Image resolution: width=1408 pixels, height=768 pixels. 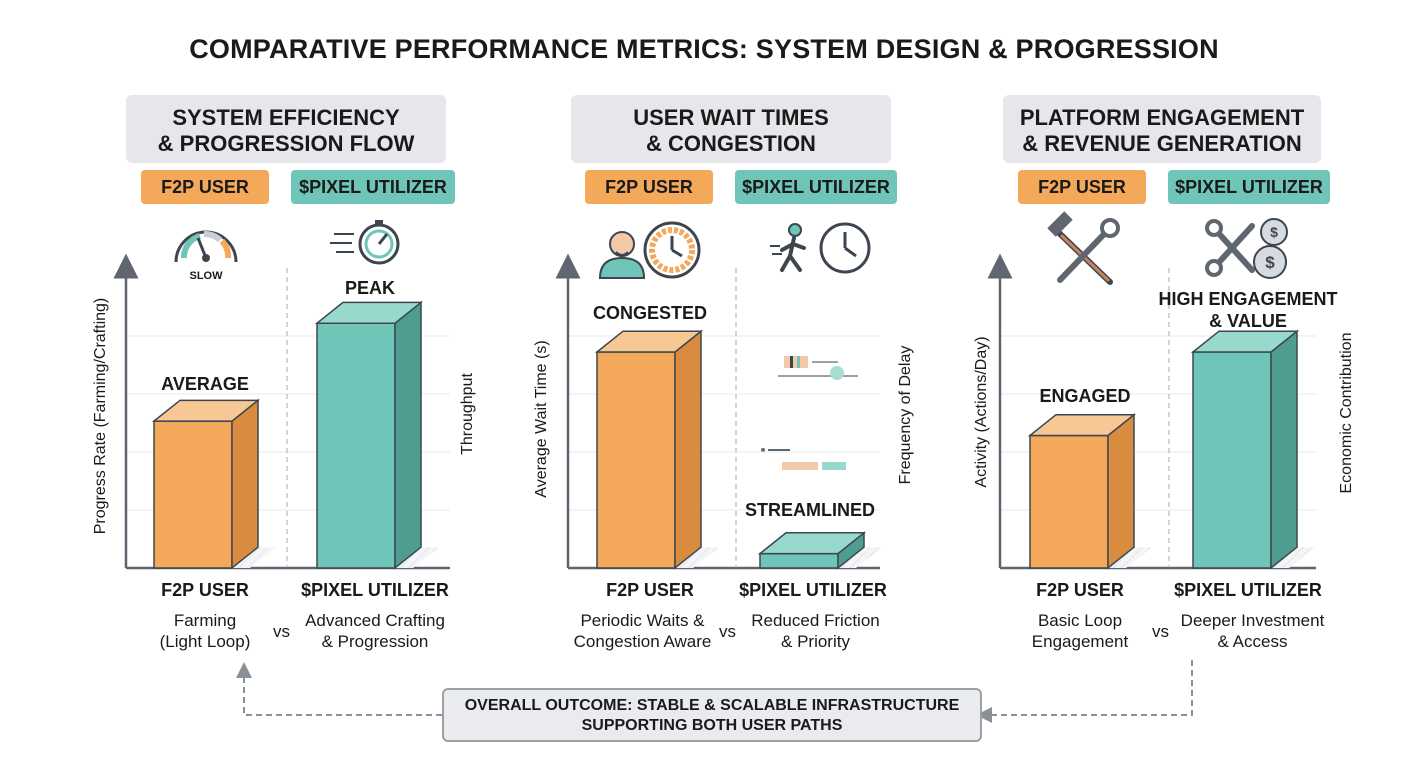 I want to click on busy-clock-icon, so click(x=672, y=250).